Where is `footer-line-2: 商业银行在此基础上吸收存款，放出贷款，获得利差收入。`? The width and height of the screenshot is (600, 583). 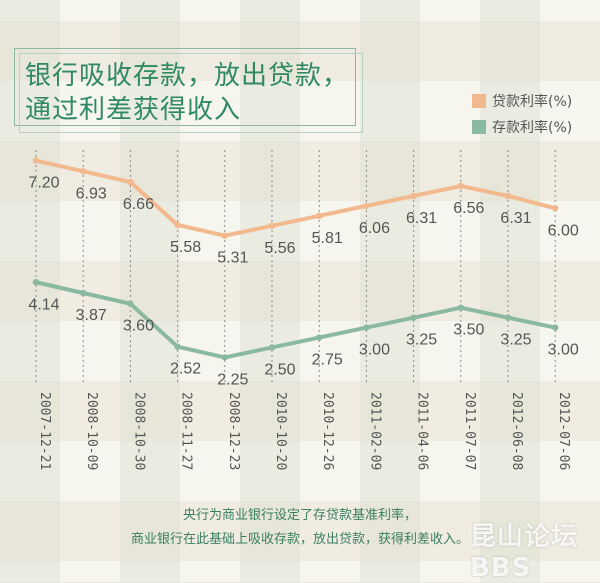
footer-line-2: 商业银行在此基础上吸收存款，放出贷款，获得利差收入。 is located at coordinates (299, 539).